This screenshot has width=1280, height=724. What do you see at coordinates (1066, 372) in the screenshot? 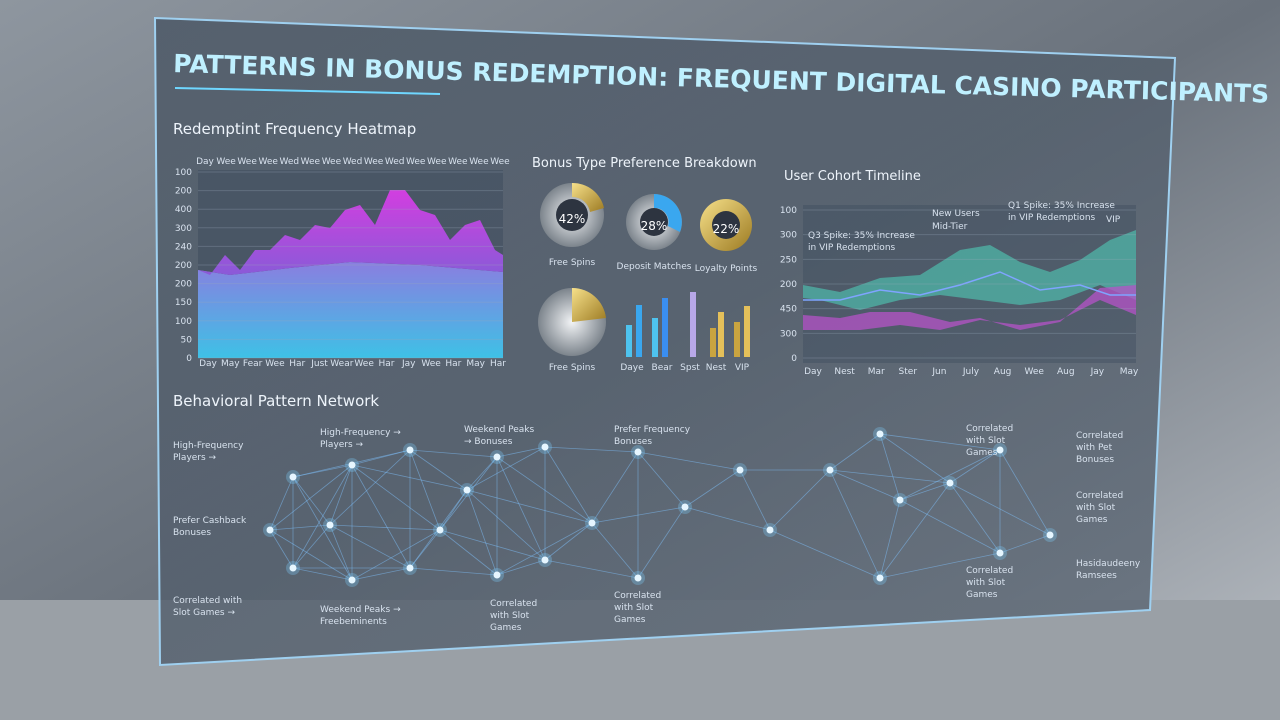
I see `label: Aug` at bounding box center [1066, 372].